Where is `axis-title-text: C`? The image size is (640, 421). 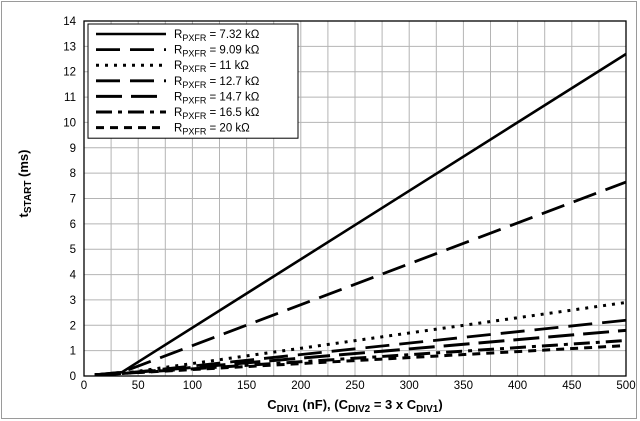
axis-title-text: C is located at coordinates (272, 404).